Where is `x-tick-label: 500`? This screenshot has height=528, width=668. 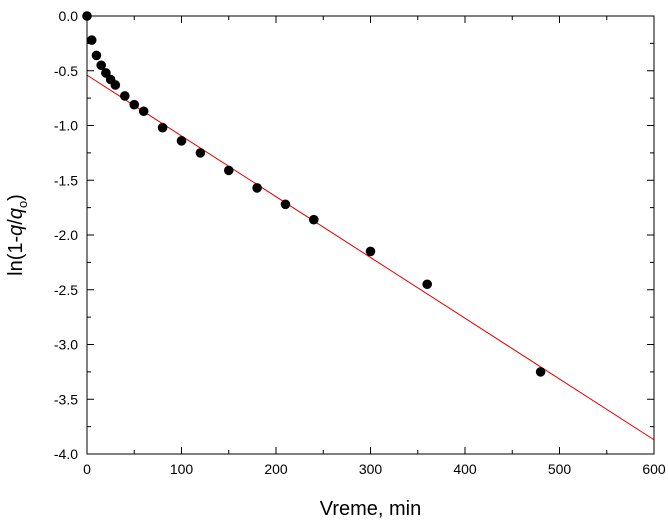 x-tick-label: 500 is located at coordinates (560, 469).